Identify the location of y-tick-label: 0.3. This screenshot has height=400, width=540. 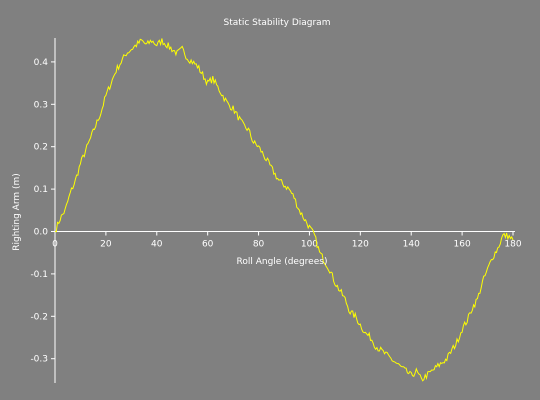
(41, 105).